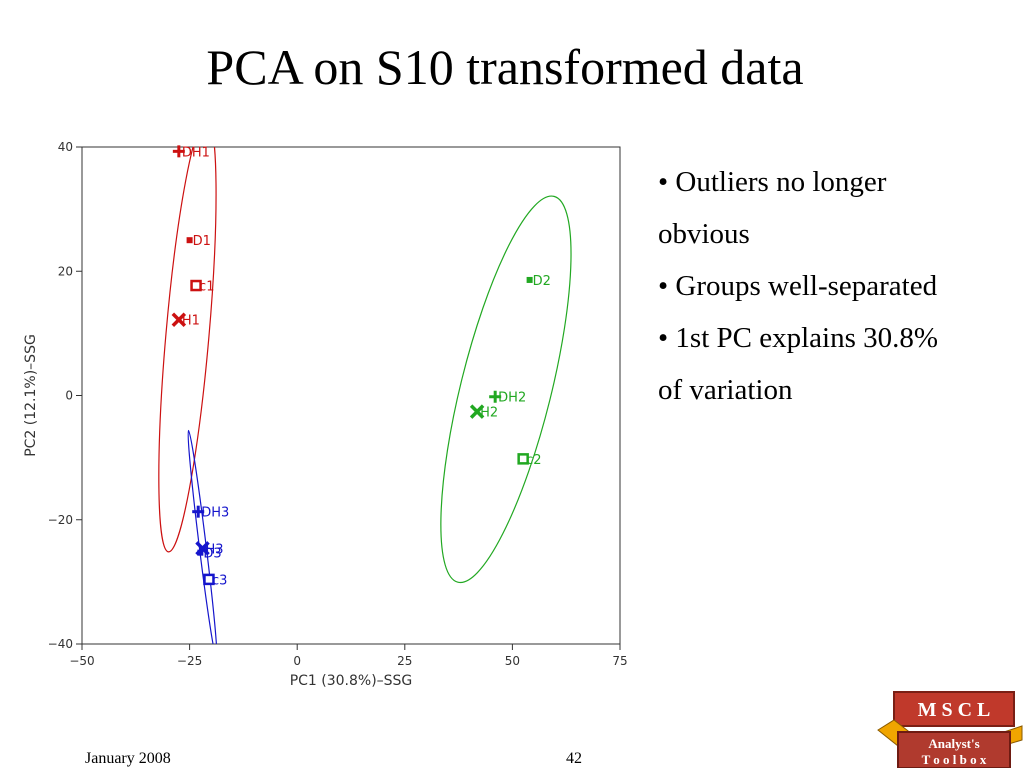  I want to click on point-h1: H1, so click(185, 320).